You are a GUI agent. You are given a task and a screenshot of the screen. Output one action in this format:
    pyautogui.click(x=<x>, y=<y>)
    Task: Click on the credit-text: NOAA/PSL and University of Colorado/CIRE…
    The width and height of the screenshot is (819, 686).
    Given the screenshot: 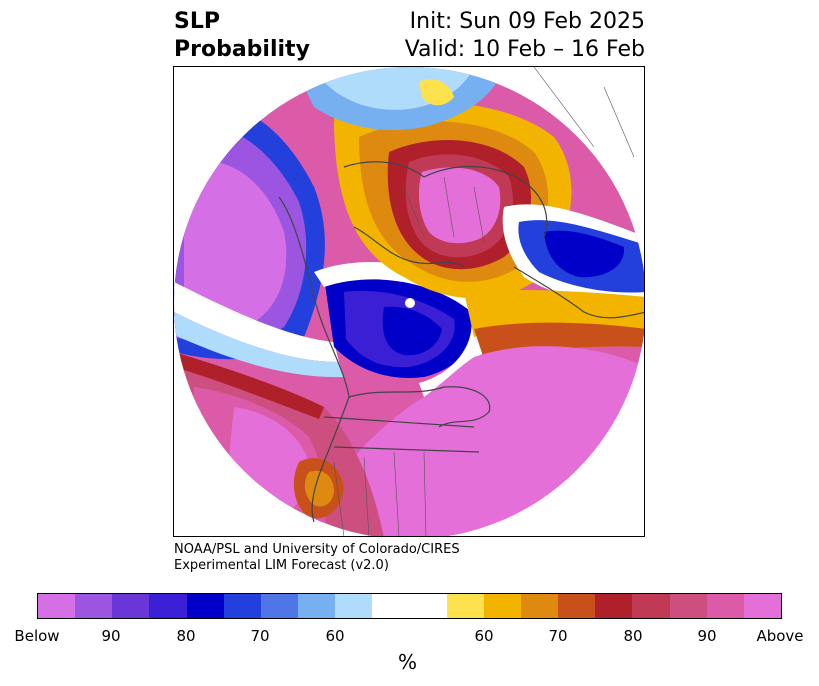 What is the action you would take?
    pyautogui.click(x=317, y=558)
    